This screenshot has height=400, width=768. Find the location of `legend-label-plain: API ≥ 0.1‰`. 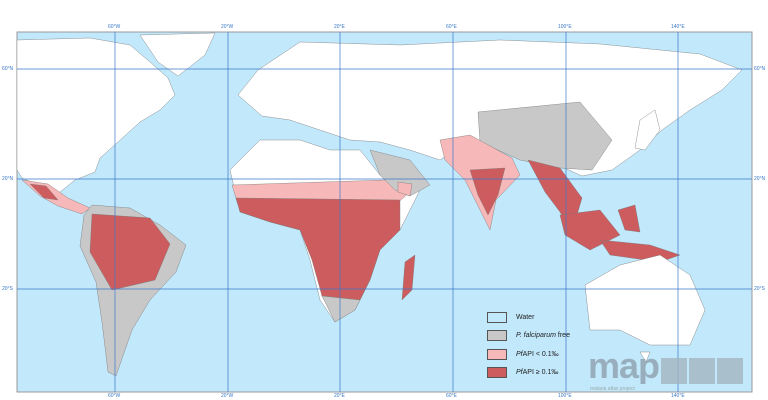

legend-label-plain: API ≥ 0.1‰ is located at coordinates (540, 373).